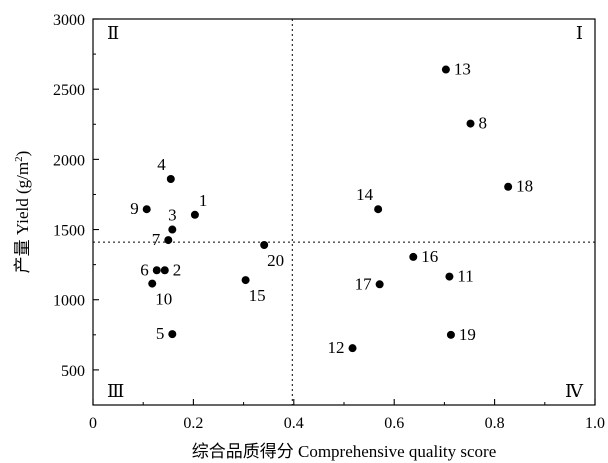 This screenshot has height=463, width=608. I want to click on point-label: 17, so click(364, 283).